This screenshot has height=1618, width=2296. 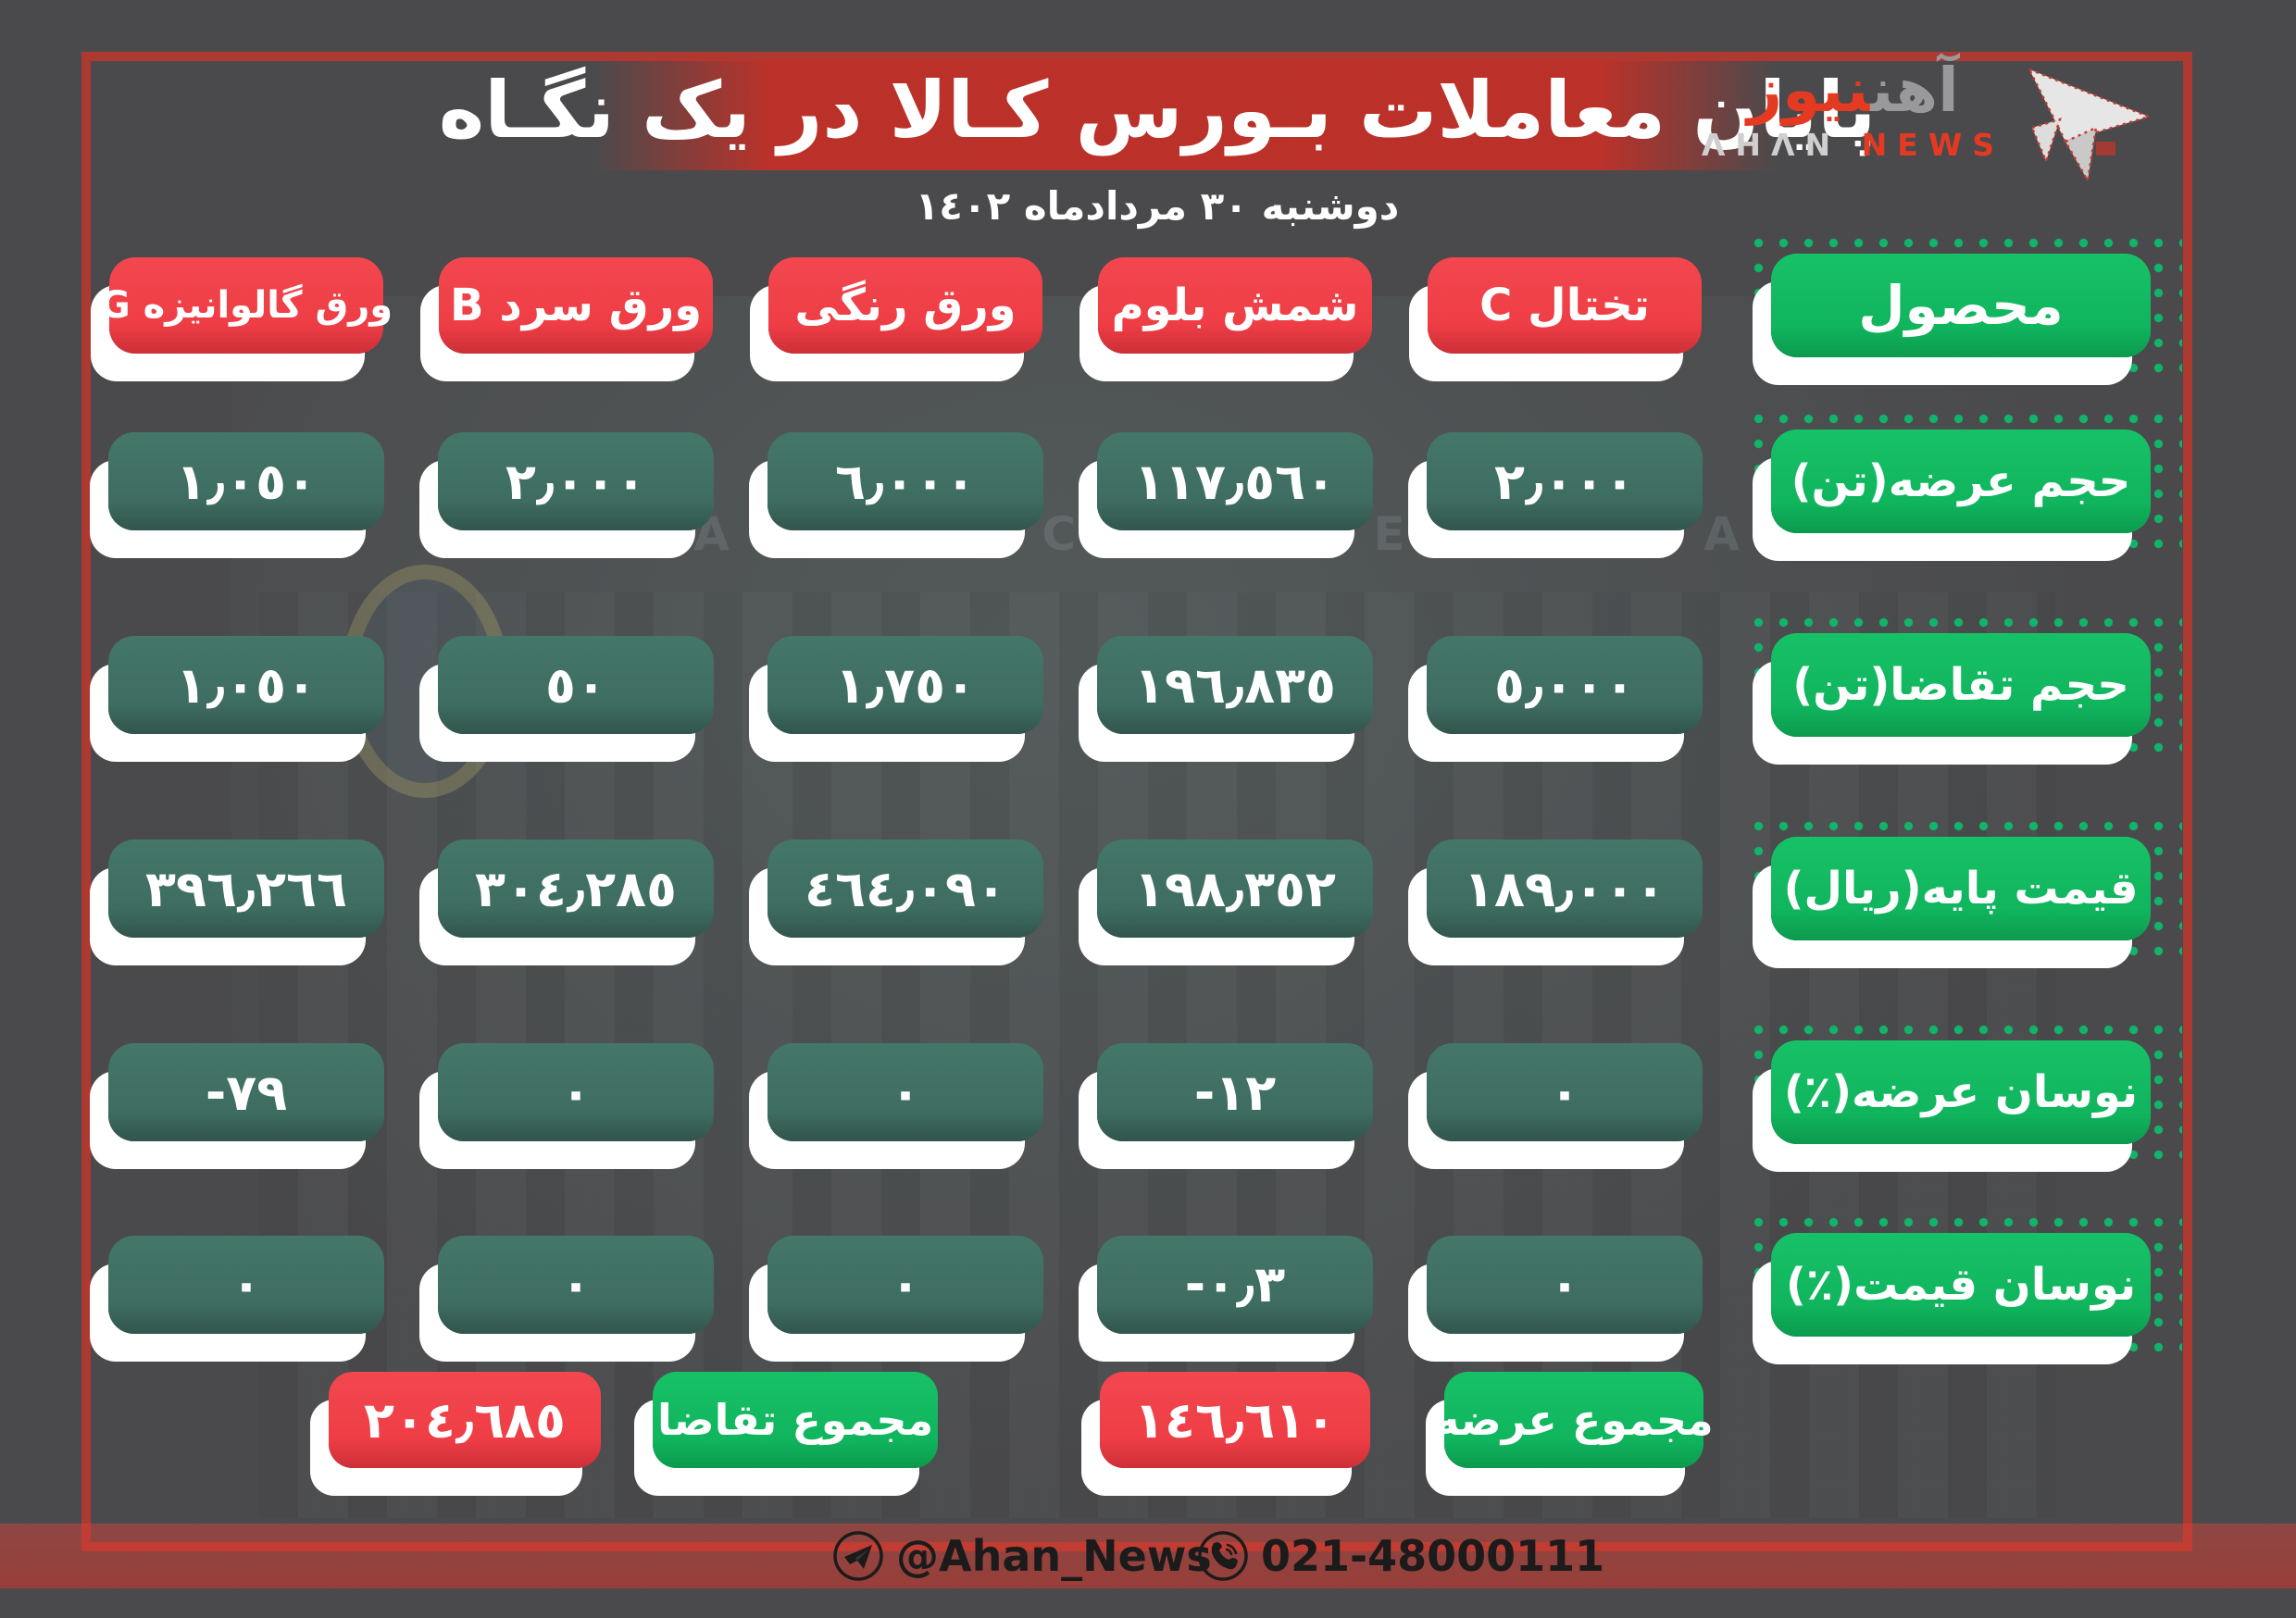 I want to click on footer-band, so click(x=1148, y=1556).